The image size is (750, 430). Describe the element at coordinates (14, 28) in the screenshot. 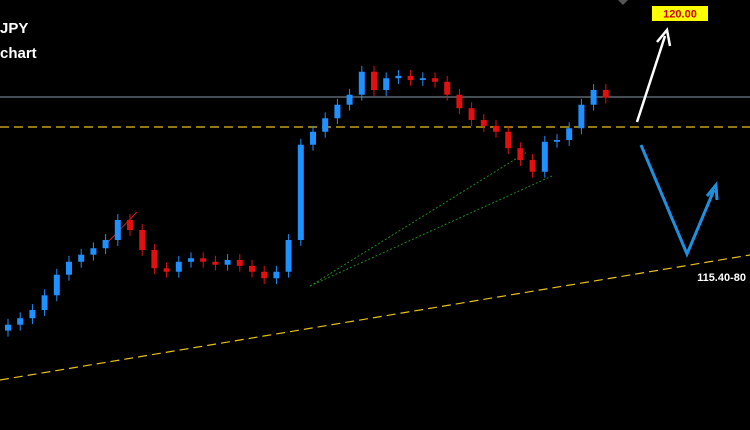

I see `chart-title: JPY` at that location.